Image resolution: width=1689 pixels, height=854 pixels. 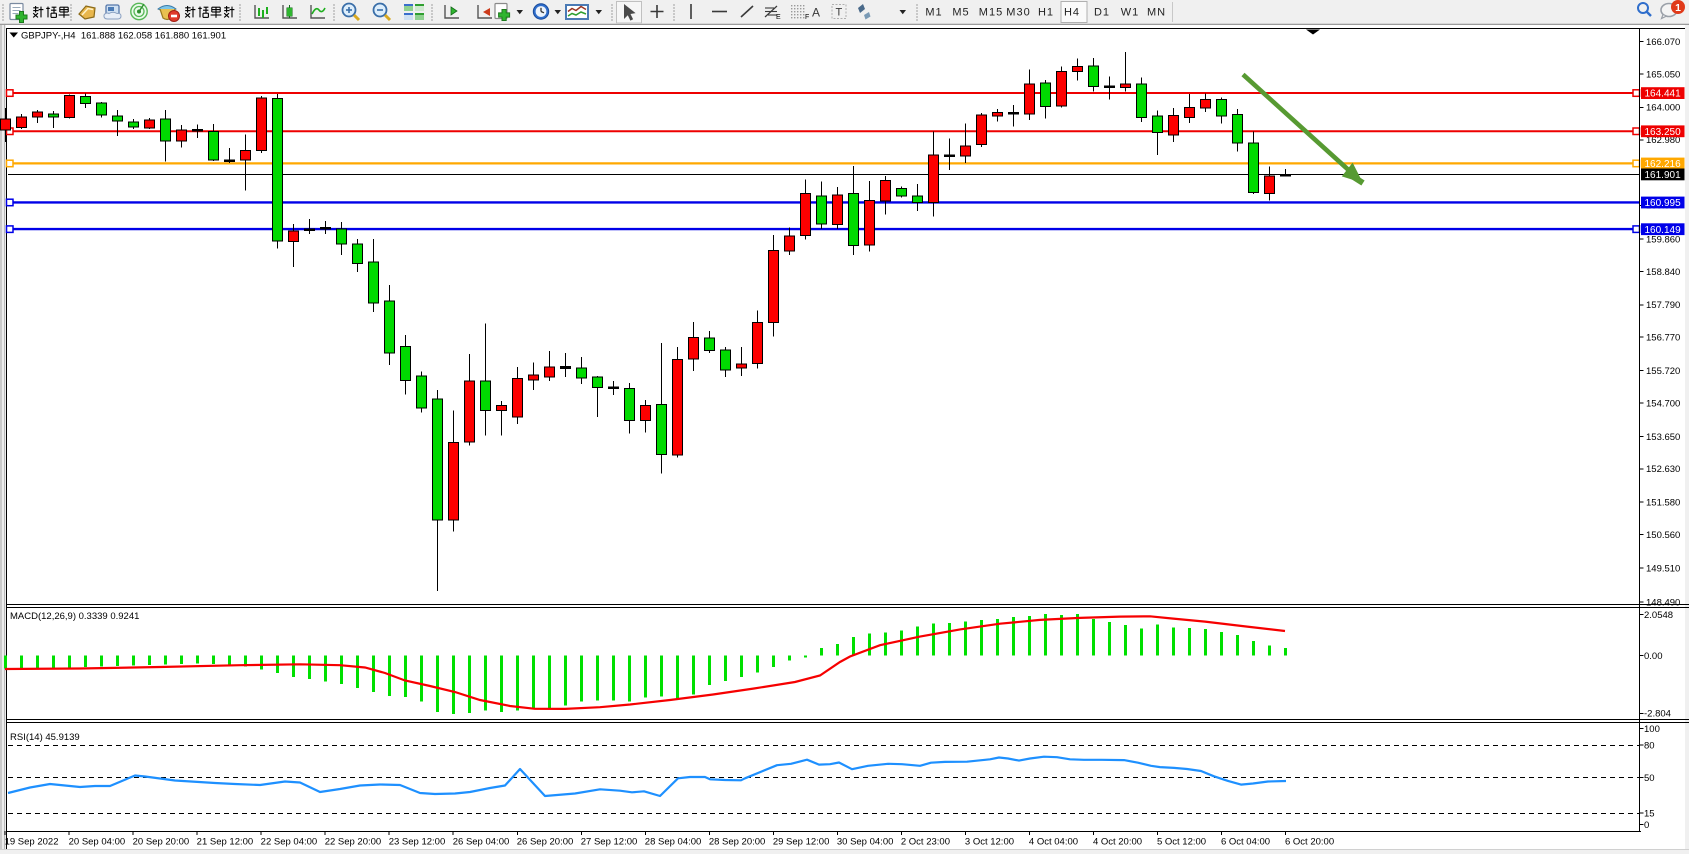 I want to click on svg-text: M15, so click(x=991, y=13).